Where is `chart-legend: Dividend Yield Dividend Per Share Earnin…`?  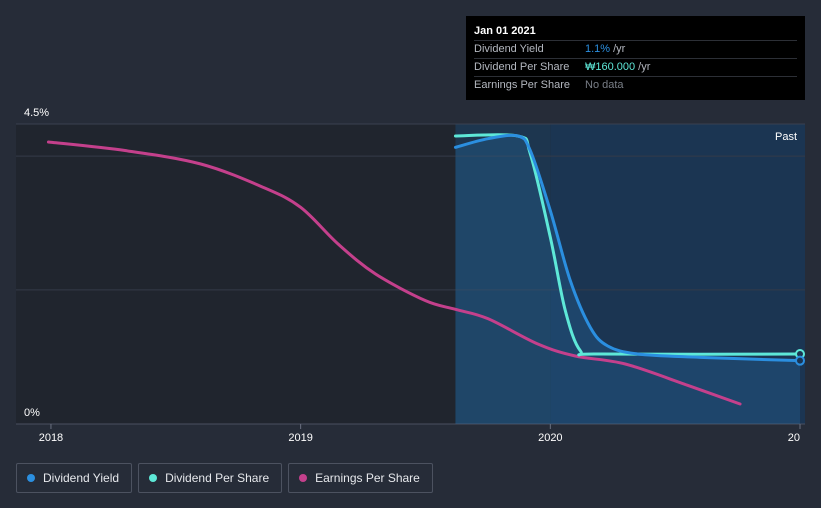 chart-legend: Dividend Yield Dividend Per Share Earnin… is located at coordinates (224, 478).